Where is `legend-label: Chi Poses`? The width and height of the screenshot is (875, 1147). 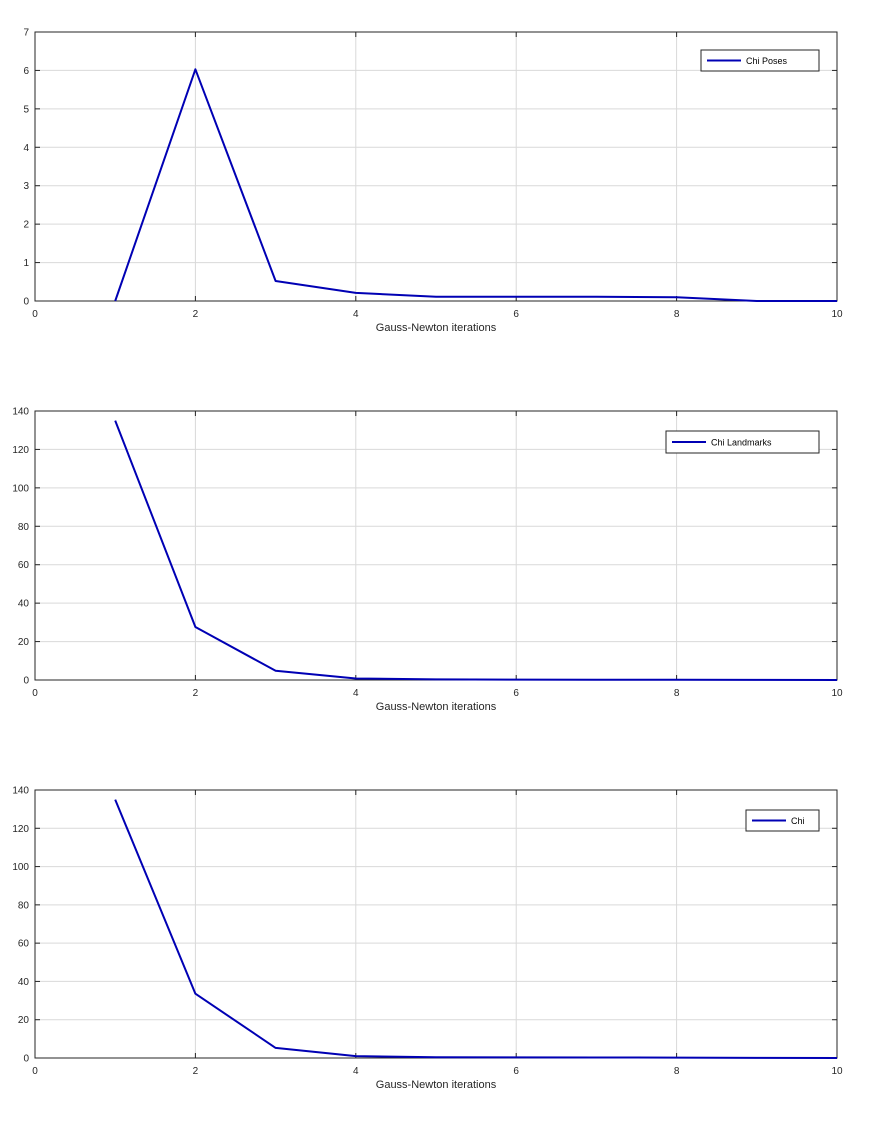
legend-label: Chi Poses is located at coordinates (767, 61).